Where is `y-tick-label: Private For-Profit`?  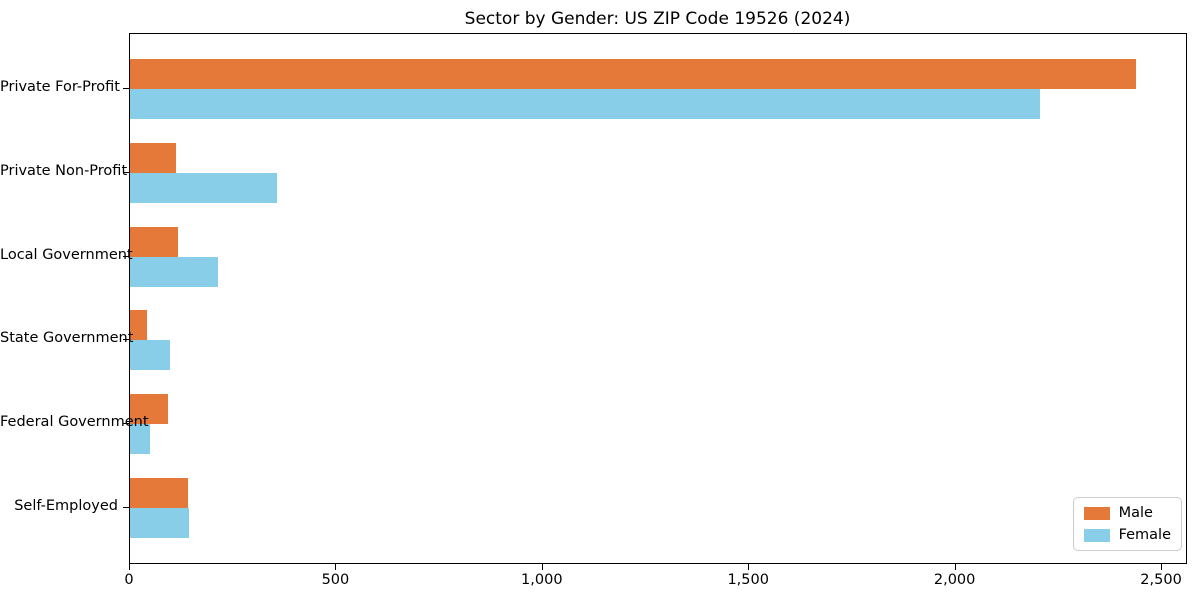 y-tick-label: Private For-Profit is located at coordinates (60, 86).